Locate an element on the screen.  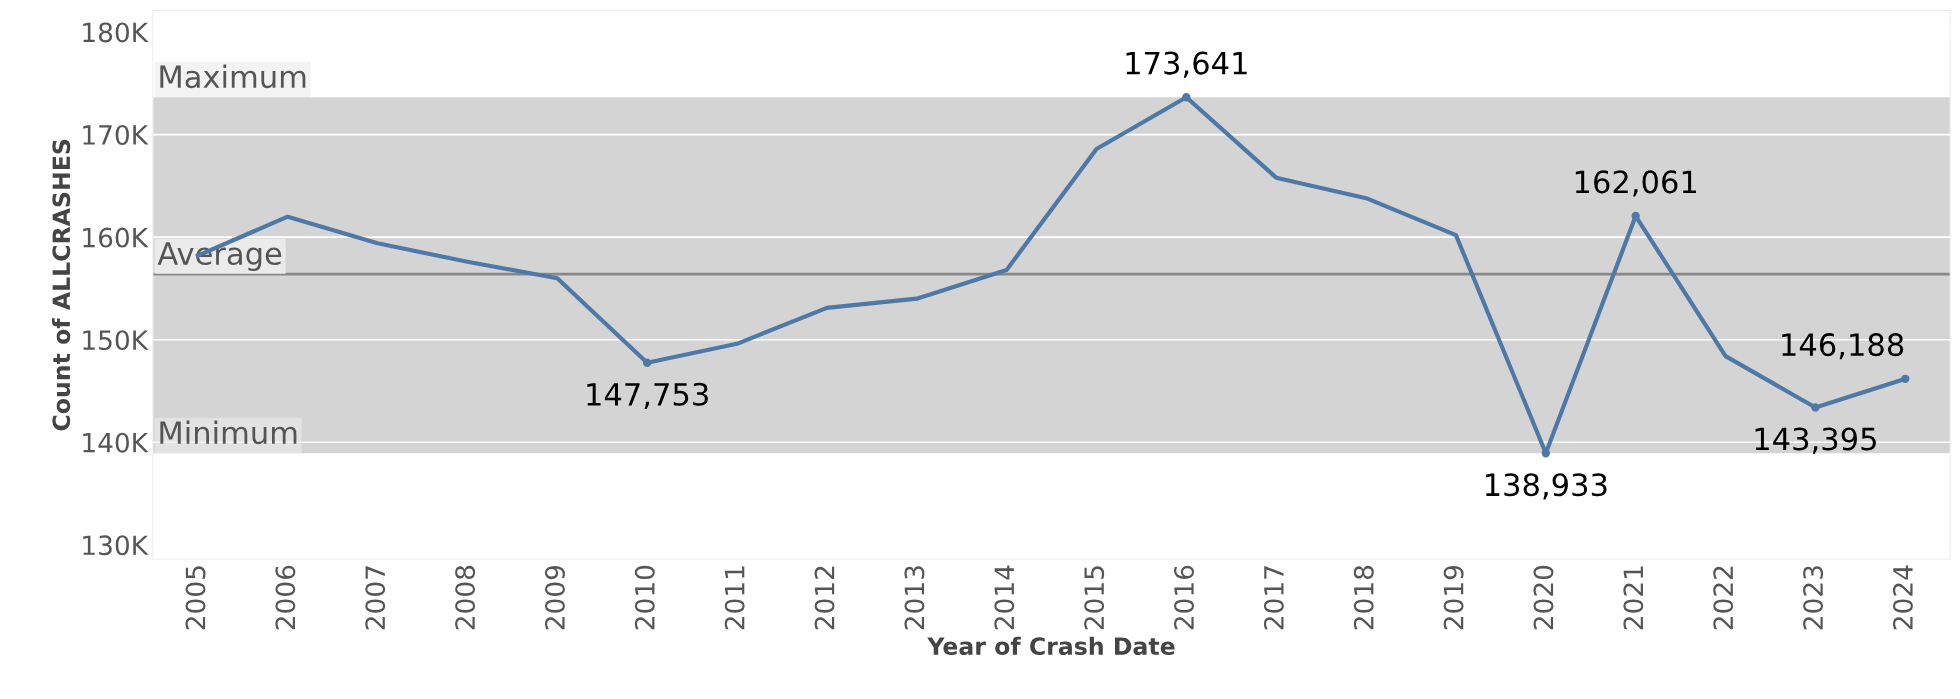
x-tick-label: 2006 is located at coordinates (285, 597).